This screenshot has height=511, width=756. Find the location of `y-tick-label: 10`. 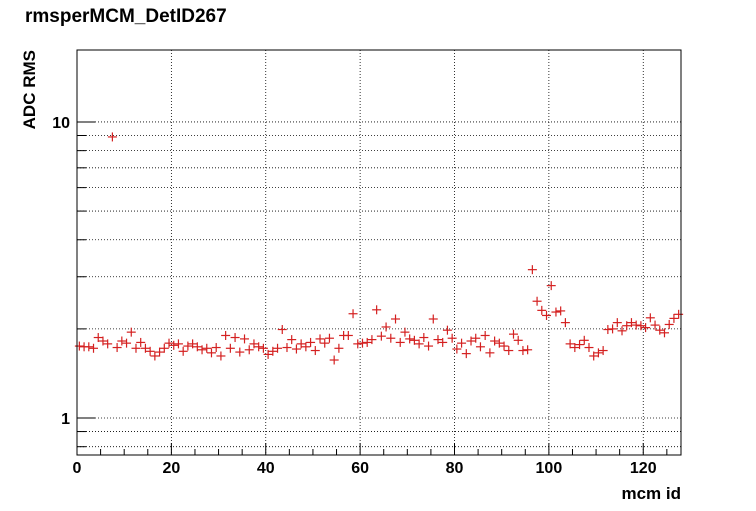

y-tick-label: 10 is located at coordinates (61, 123).